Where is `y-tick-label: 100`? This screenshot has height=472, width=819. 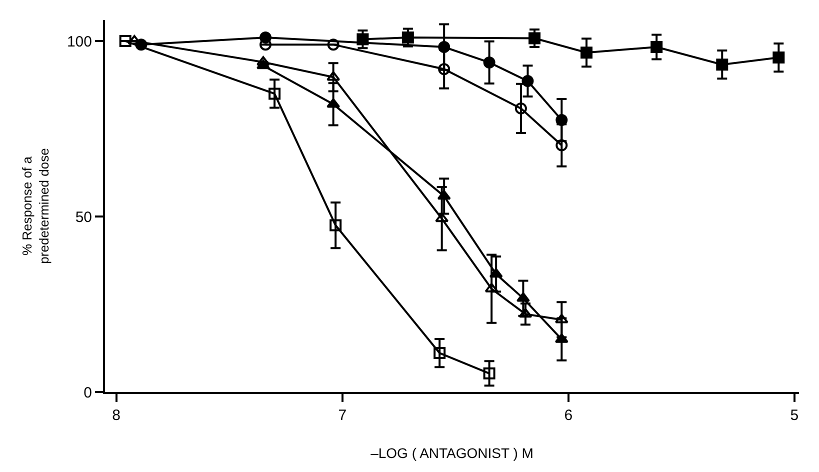
y-tick-label: 100 is located at coordinates (79, 41).